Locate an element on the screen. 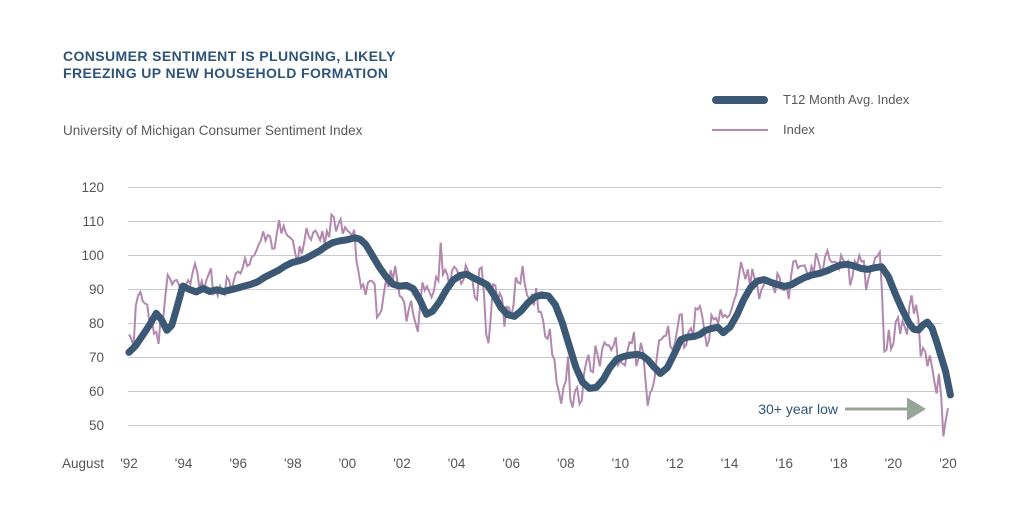 This screenshot has height=526, width=1024. legend-item-t12-avg: T12 Month Avg. Index is located at coordinates (811, 99).